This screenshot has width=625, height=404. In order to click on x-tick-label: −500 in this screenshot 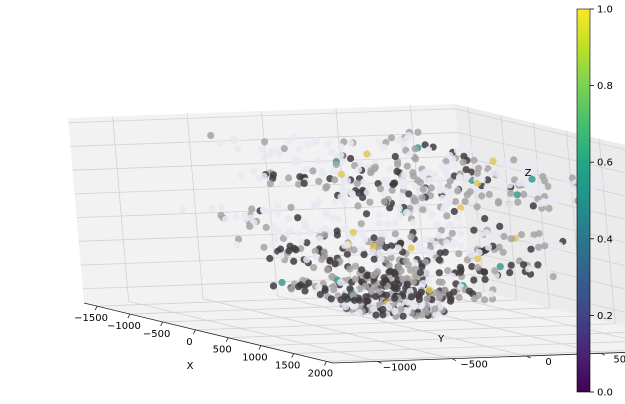, I will do `click(156, 334)`.